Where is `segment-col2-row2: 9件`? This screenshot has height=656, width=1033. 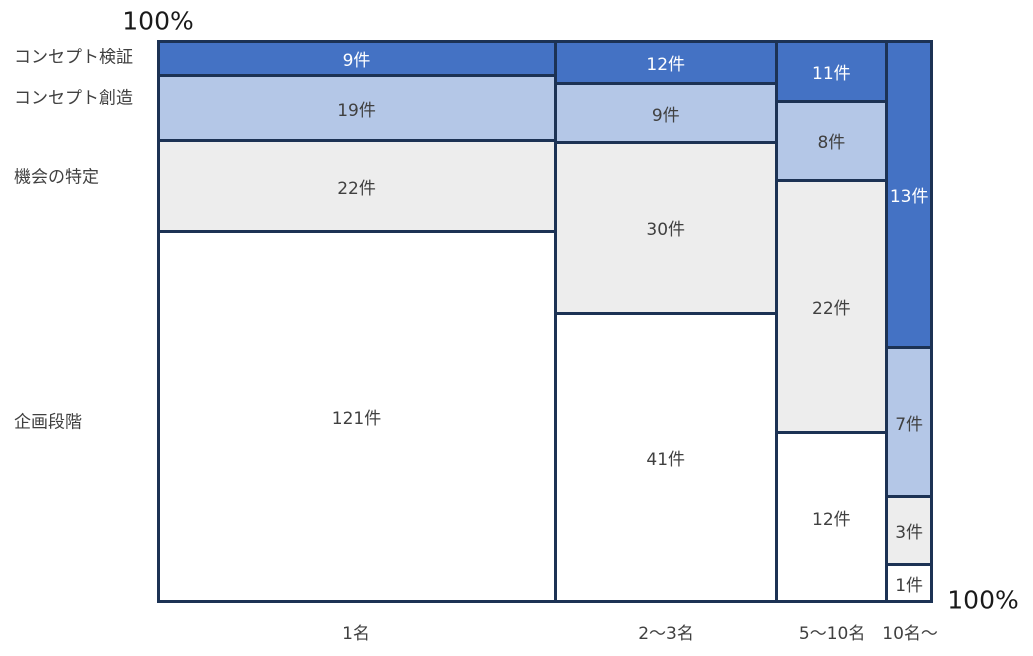
segment-col2-row2: 9件 is located at coordinates (665, 113).